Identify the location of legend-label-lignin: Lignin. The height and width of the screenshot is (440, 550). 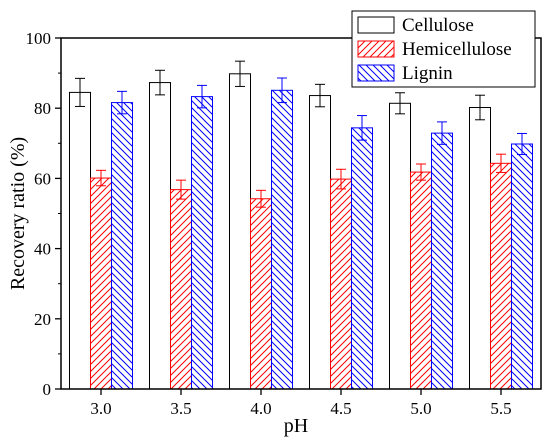
(427, 73).